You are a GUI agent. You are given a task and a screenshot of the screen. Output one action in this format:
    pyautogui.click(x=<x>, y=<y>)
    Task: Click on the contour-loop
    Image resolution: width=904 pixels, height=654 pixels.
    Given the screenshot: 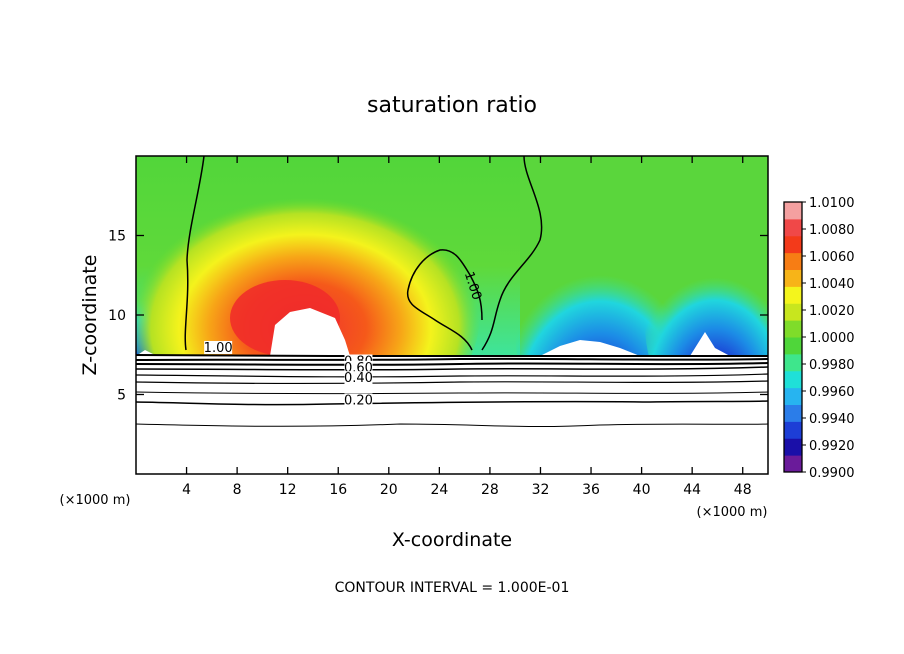 What is the action you would take?
    pyautogui.click(x=444, y=300)
    